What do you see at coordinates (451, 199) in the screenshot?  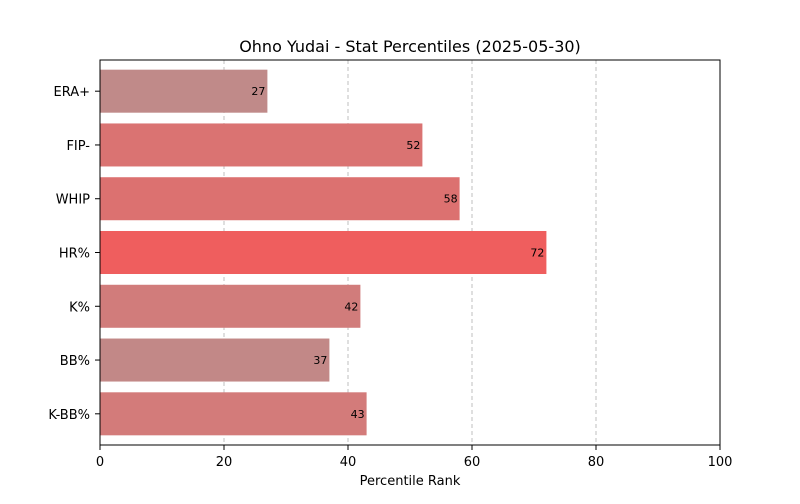 I see `data-label: 58` at bounding box center [451, 199].